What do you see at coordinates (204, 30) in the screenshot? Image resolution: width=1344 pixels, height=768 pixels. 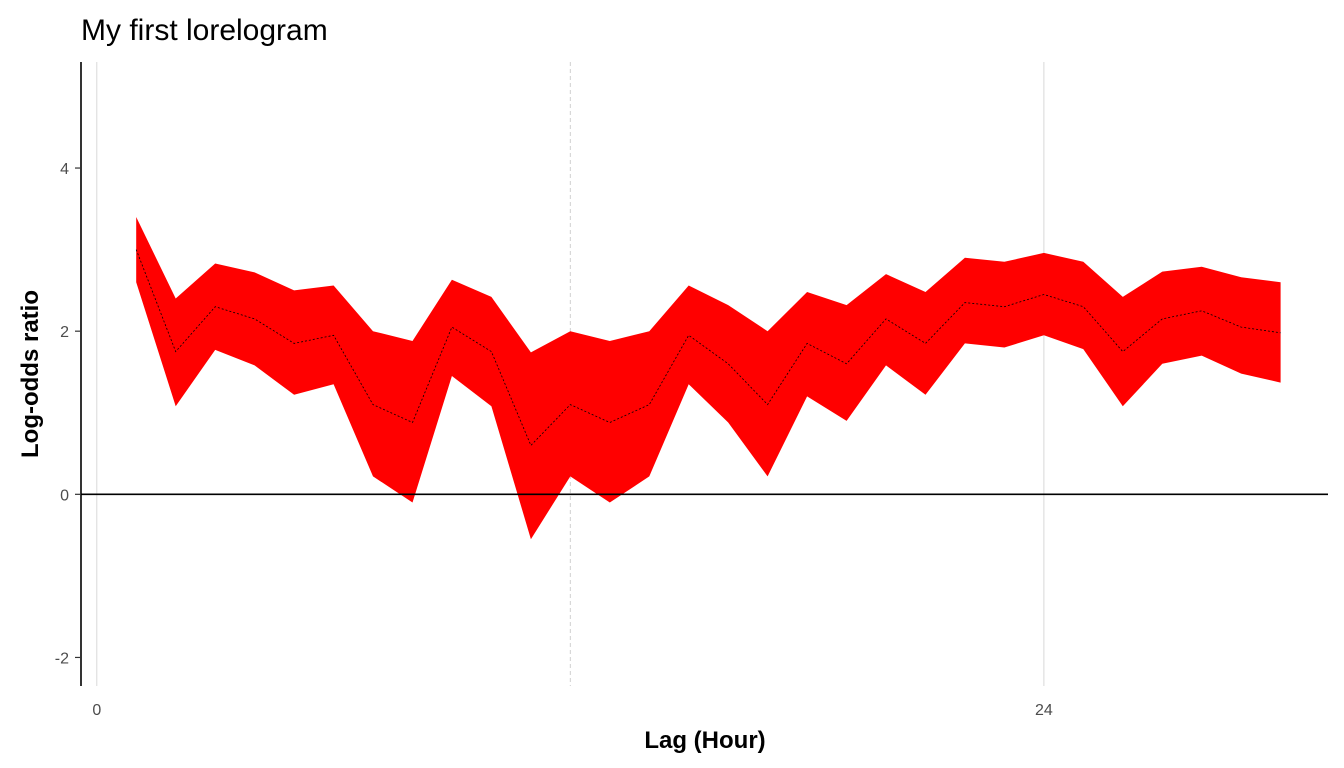 I see `chart-title: My first lorelogram` at bounding box center [204, 30].